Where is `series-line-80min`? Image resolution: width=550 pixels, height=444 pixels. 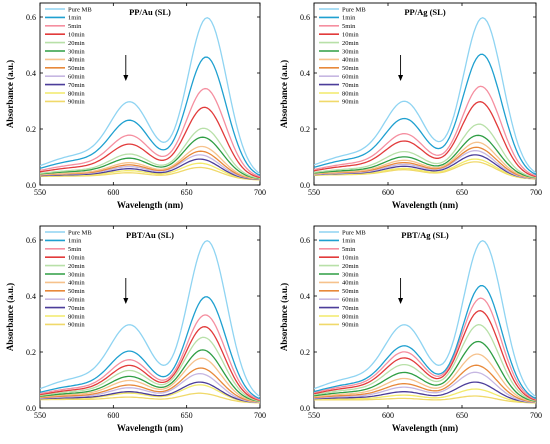
series-line-80min is located at coordinates (425, 396).